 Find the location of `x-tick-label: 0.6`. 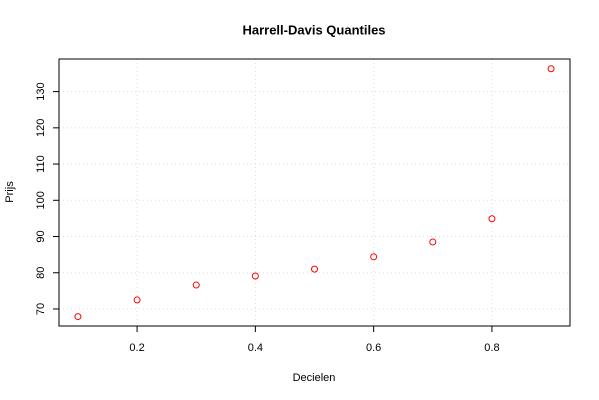

x-tick-label: 0.6 is located at coordinates (373, 348).